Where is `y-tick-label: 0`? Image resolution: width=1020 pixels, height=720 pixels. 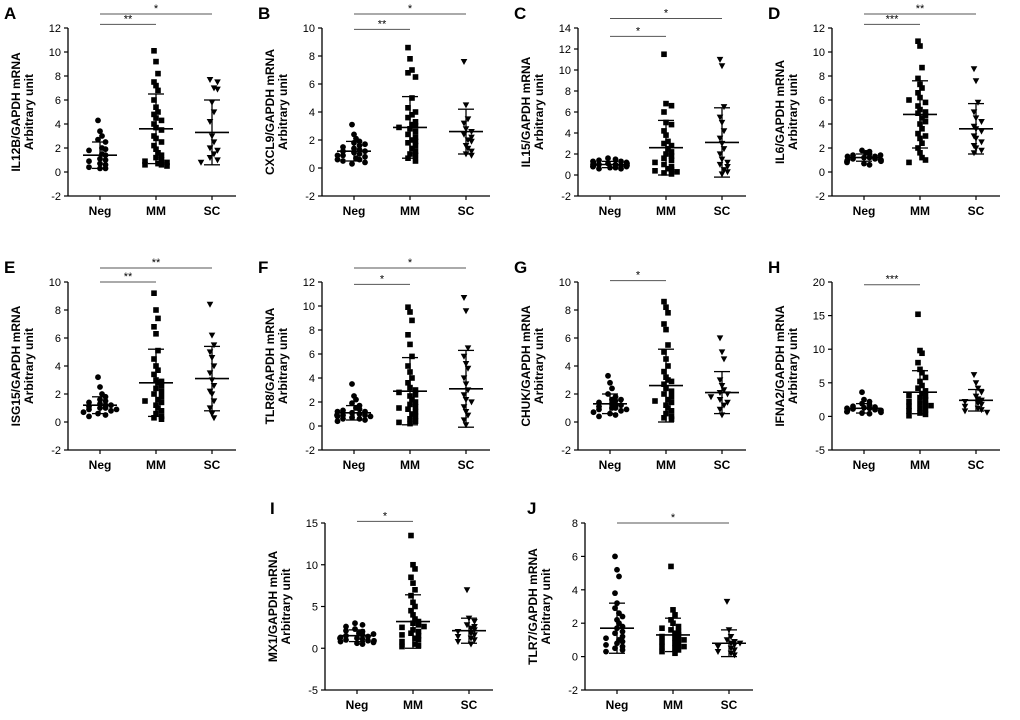
y-tick-label: 0 is located at coordinates (575, 658).